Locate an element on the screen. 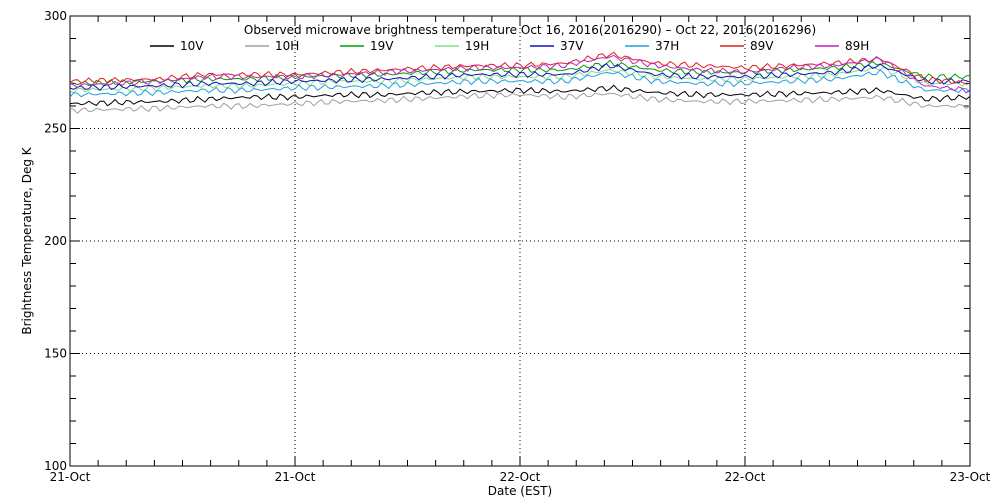 The height and width of the screenshot is (500, 1000). series-line-10v is located at coordinates (520, 95).